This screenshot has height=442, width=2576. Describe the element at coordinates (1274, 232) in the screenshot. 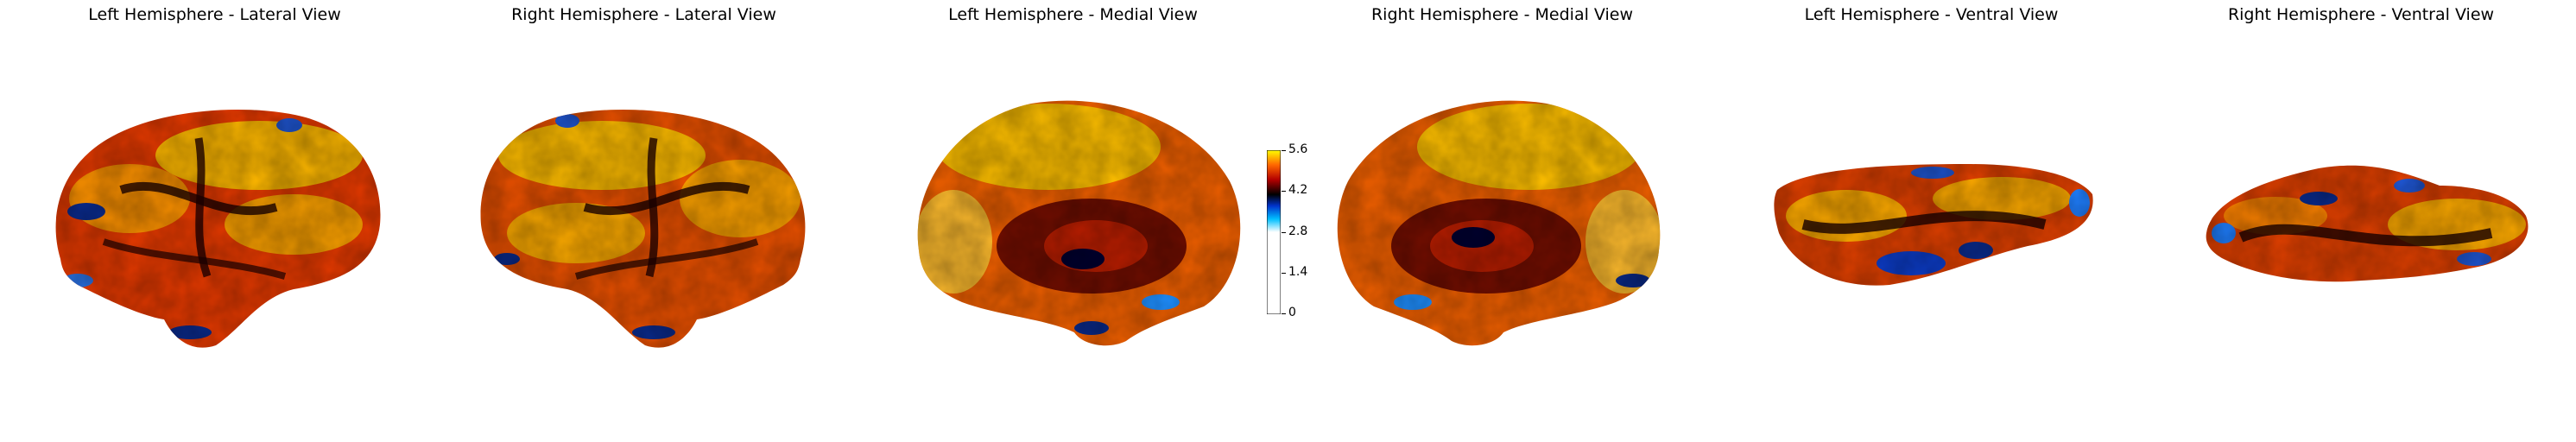

I see `colorbar` at that location.